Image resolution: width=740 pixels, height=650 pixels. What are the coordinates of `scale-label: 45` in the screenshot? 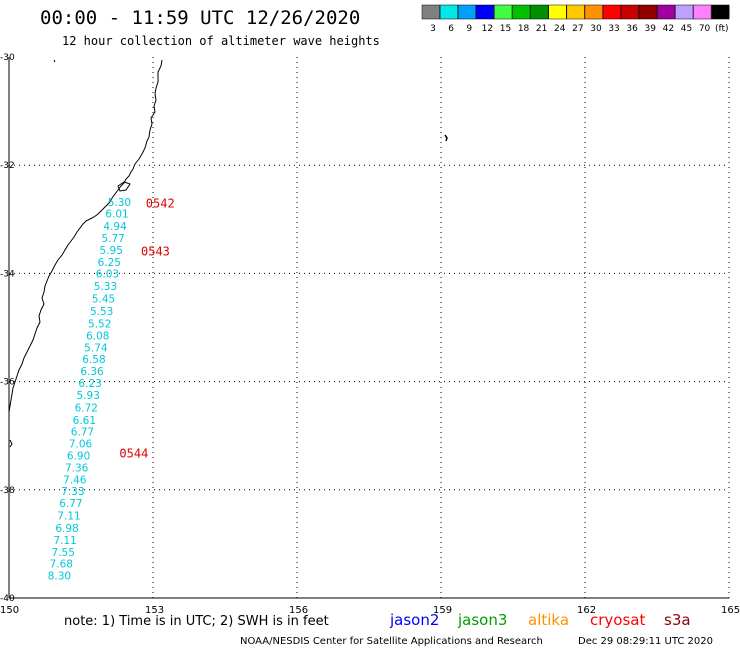 It's located at (686, 29).